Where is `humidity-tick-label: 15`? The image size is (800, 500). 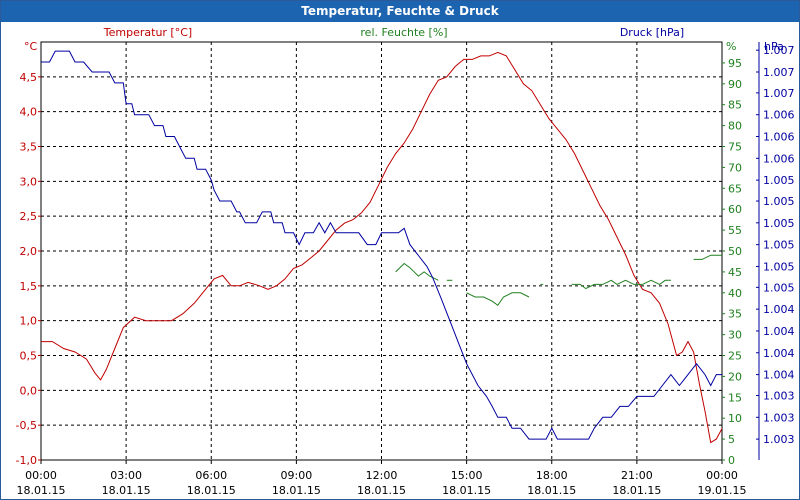 humidity-tick-label: 15 is located at coordinates (735, 397).